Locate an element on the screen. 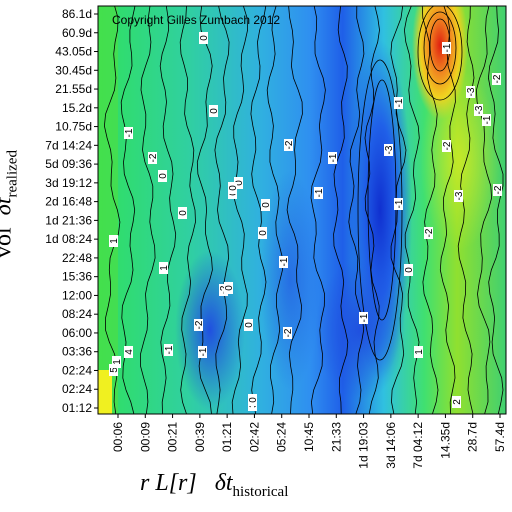  x-tick-label: 00:06 is located at coordinates (118, 437).